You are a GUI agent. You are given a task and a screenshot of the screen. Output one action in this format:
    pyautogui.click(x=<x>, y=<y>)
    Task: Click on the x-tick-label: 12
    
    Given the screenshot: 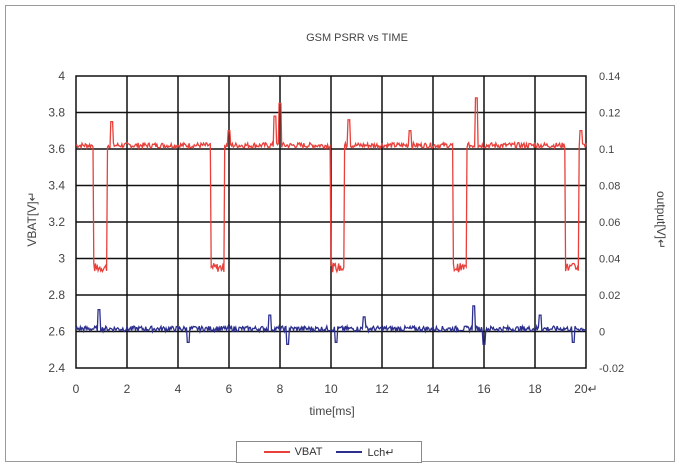 What is the action you would take?
    pyautogui.click(x=382, y=389)
    